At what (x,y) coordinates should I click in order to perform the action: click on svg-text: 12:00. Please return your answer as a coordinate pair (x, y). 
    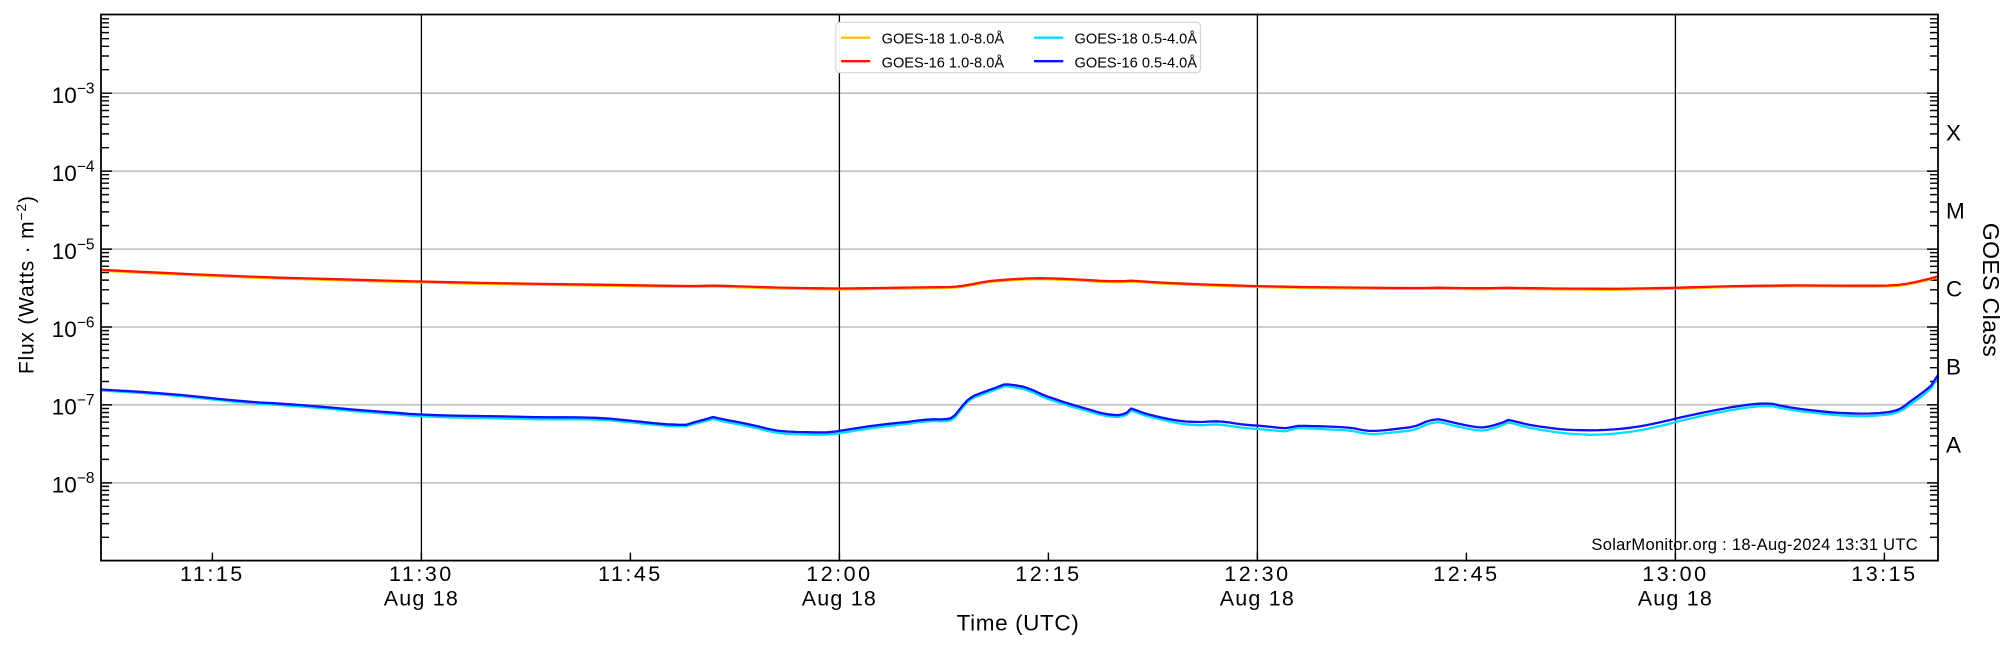
    Looking at the image, I should click on (839, 574).